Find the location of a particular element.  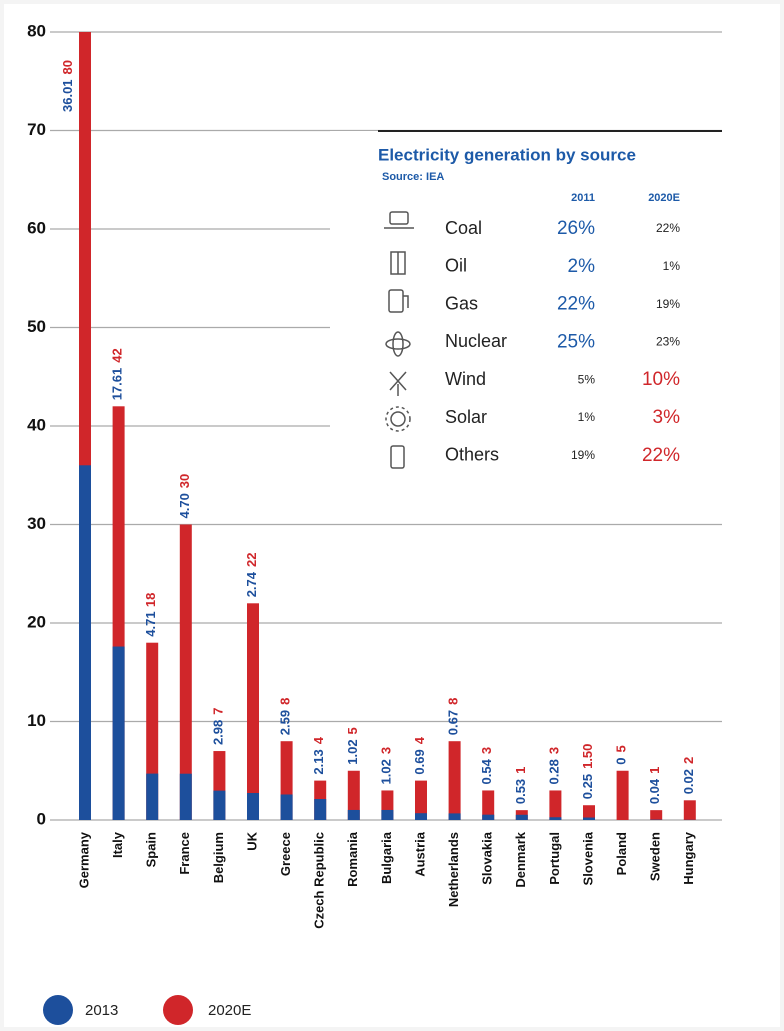

cell: 5% is located at coordinates (587, 379).